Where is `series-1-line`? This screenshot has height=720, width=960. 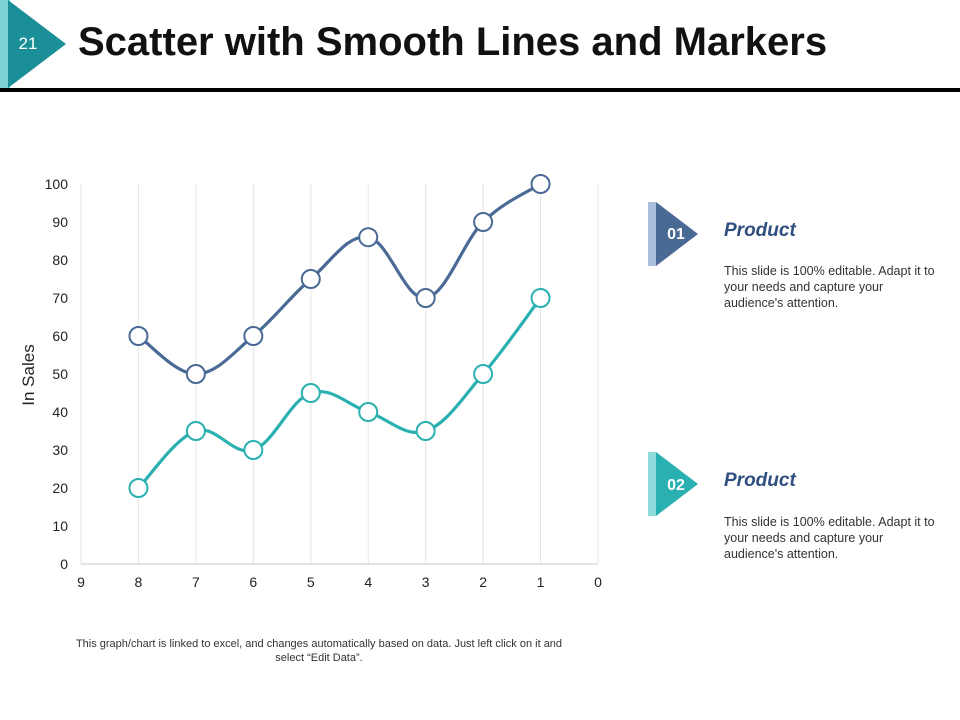
series-1-line is located at coordinates (339, 279).